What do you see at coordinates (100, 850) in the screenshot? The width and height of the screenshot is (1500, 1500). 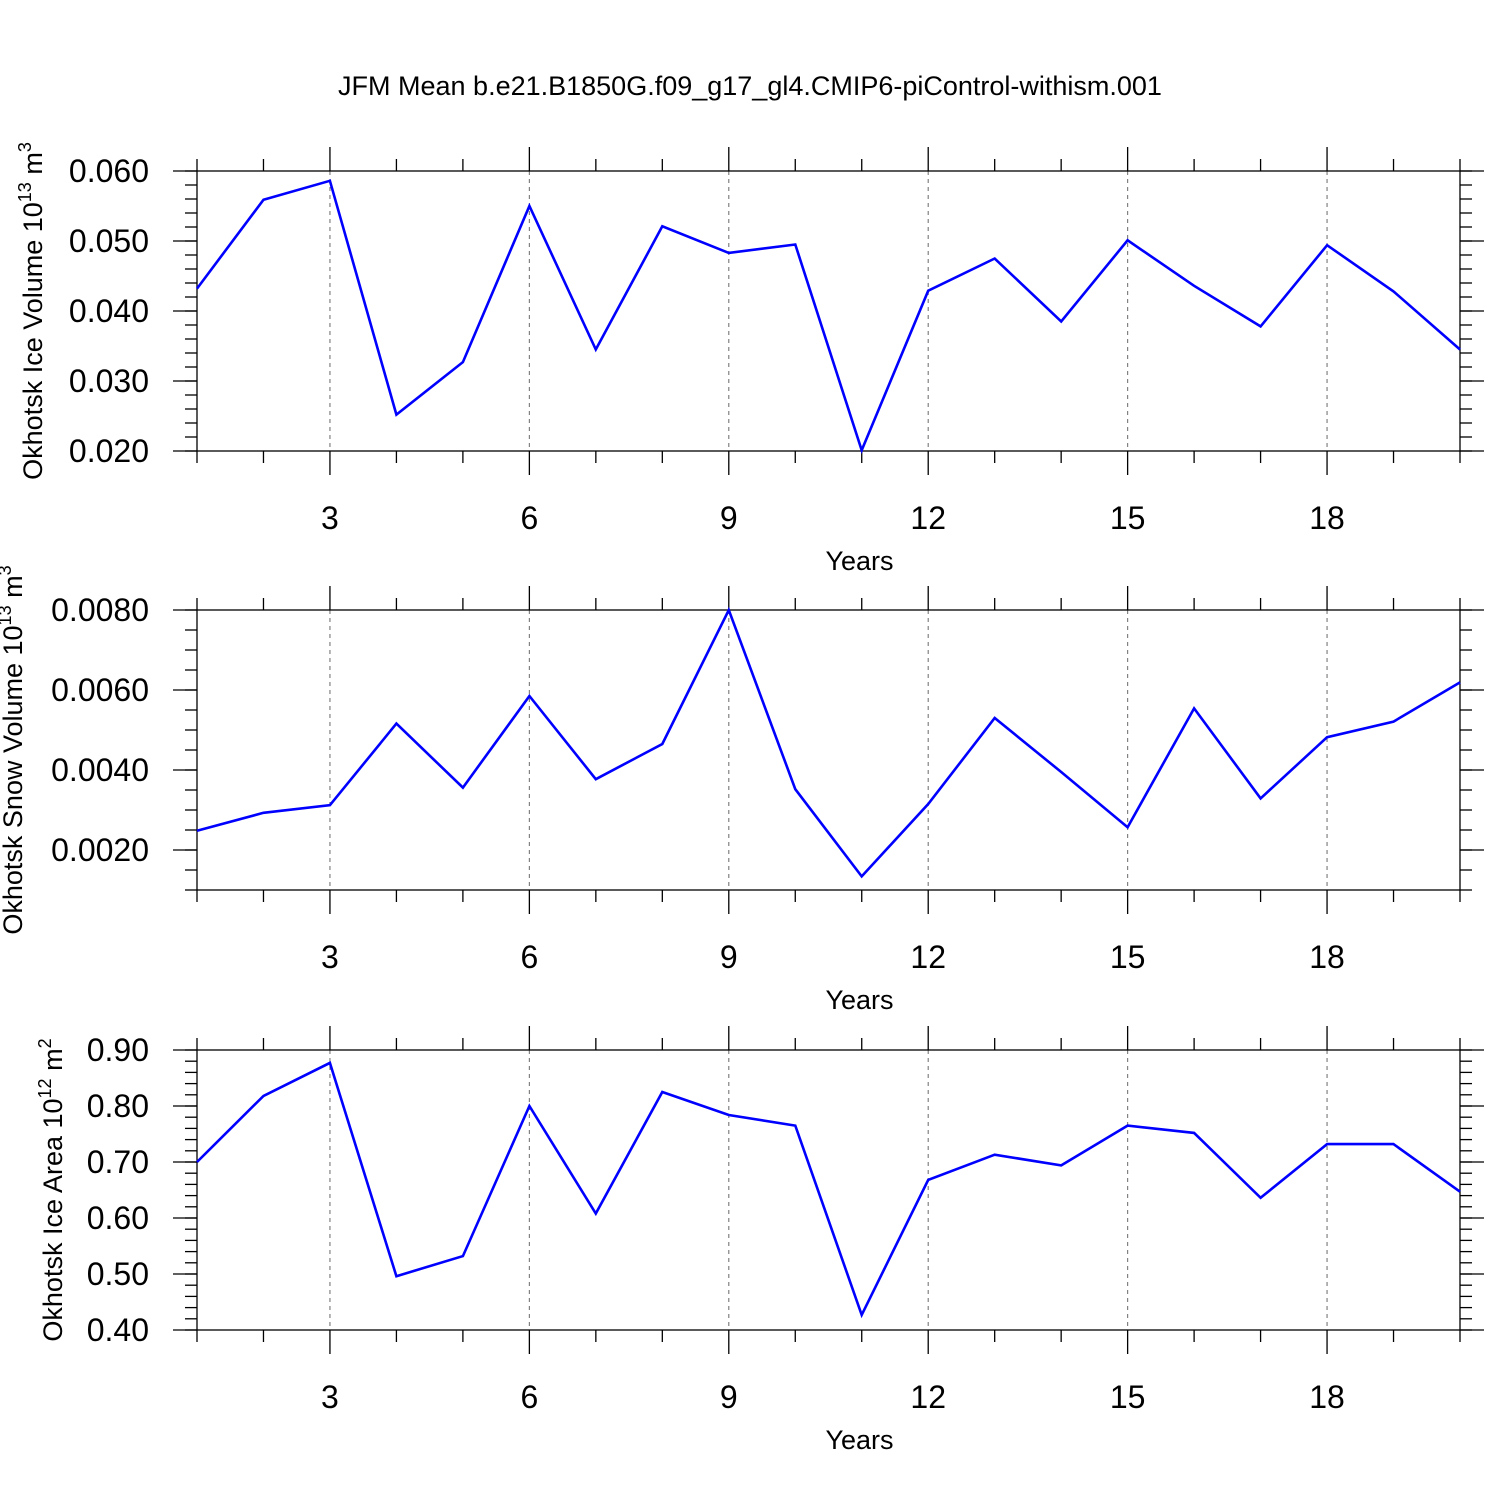 I see `y-tick-label: 0.0020` at bounding box center [100, 850].